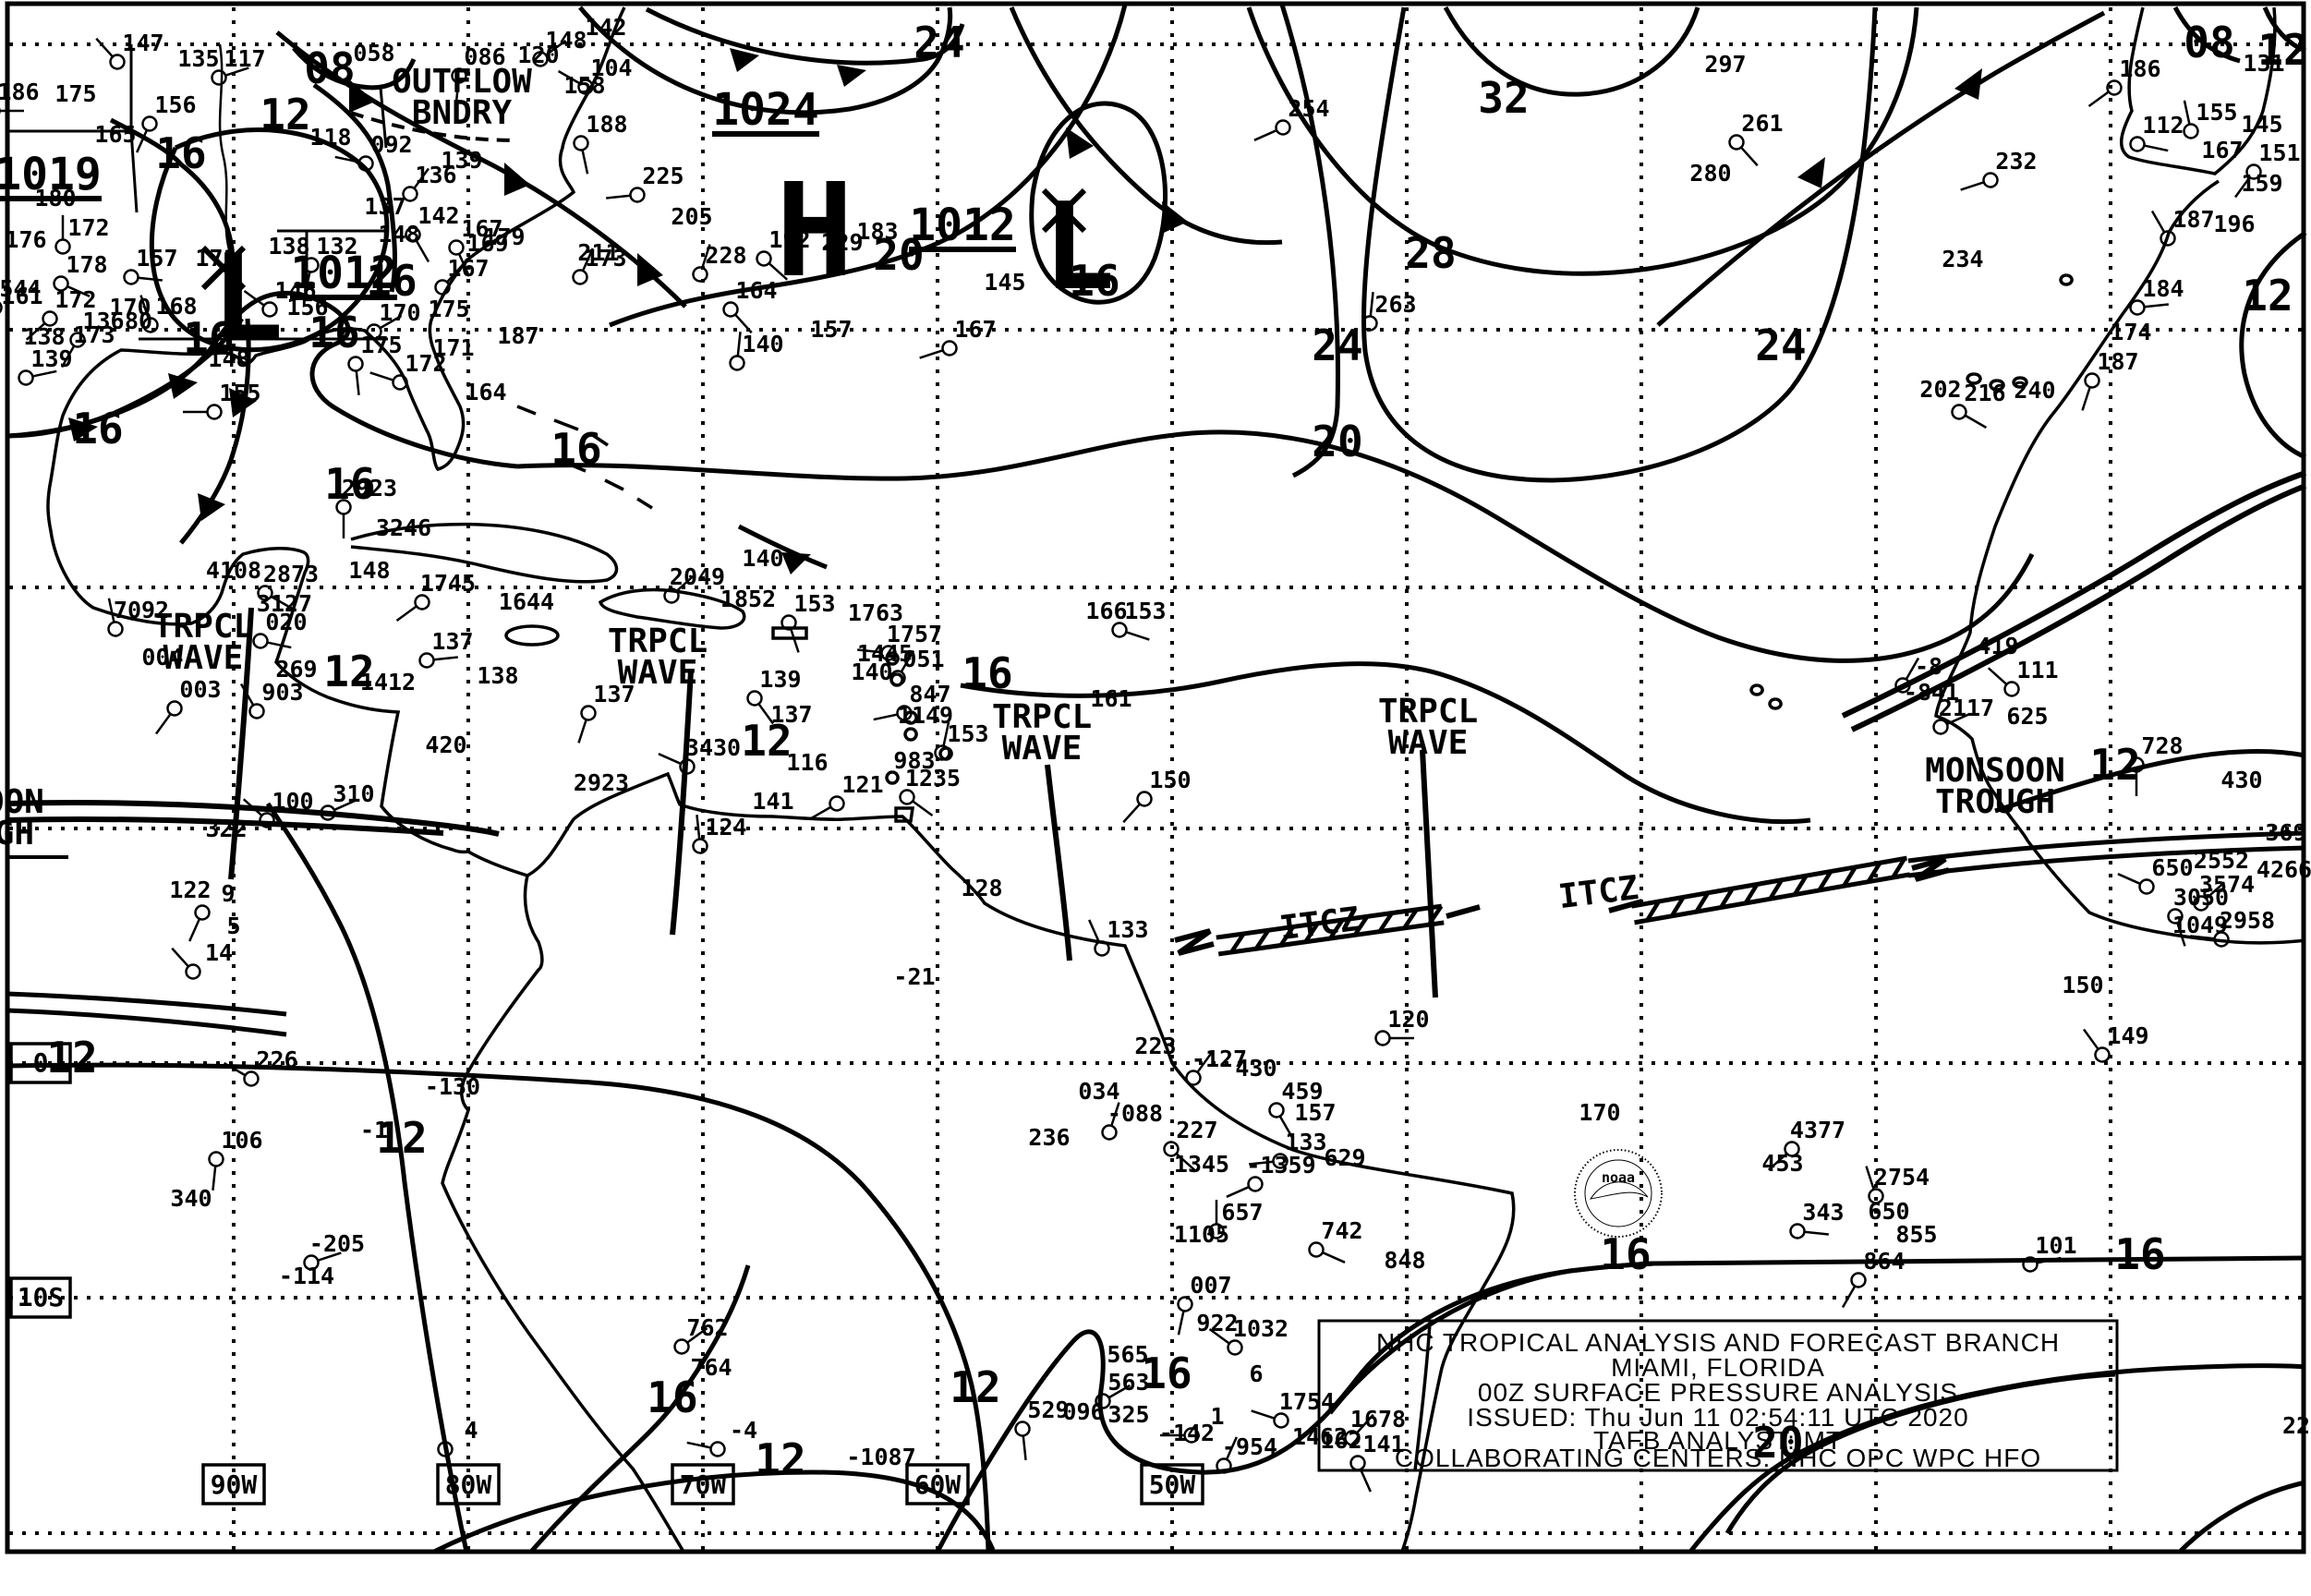 The image size is (2311, 1596). Describe the element at coordinates (175, 104) in the screenshot. I see `station-value: 156` at that location.